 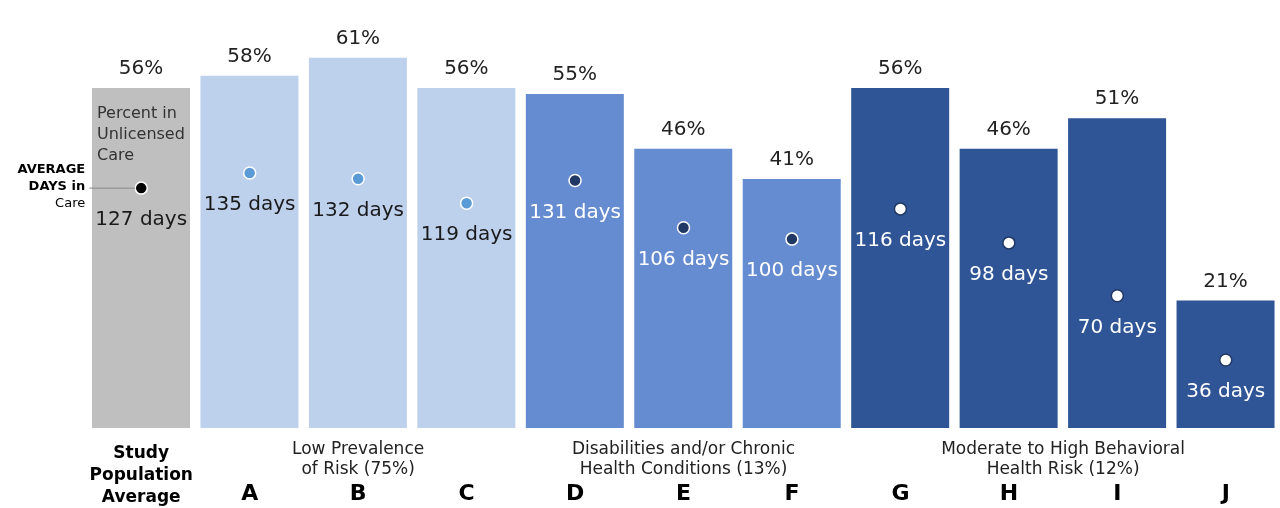 What do you see at coordinates (249, 203) in the screenshot?
I see `data-label: 135 days` at bounding box center [249, 203].